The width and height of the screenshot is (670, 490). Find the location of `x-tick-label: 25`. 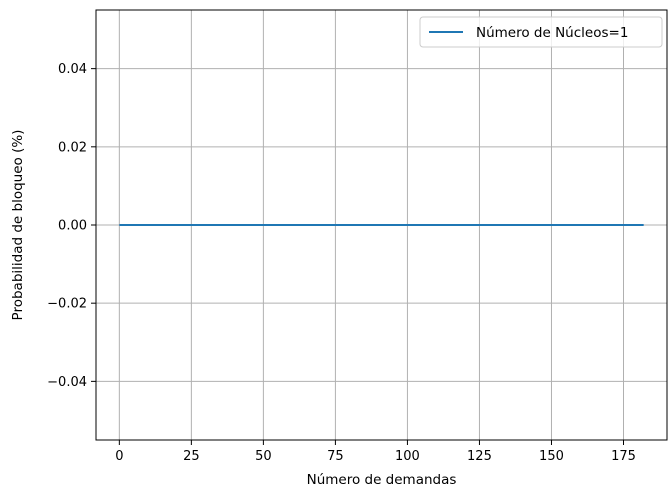

x-tick-label: 25 is located at coordinates (191, 456).